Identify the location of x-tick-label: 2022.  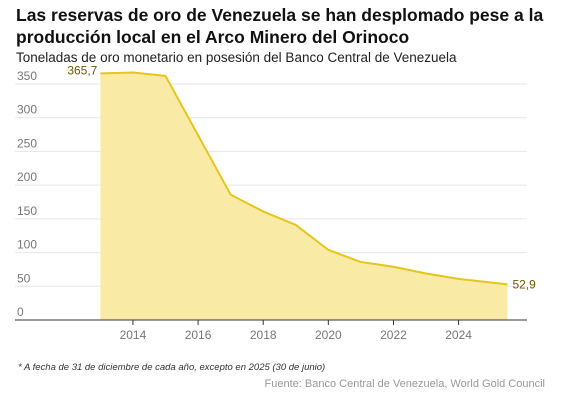
(393, 335).